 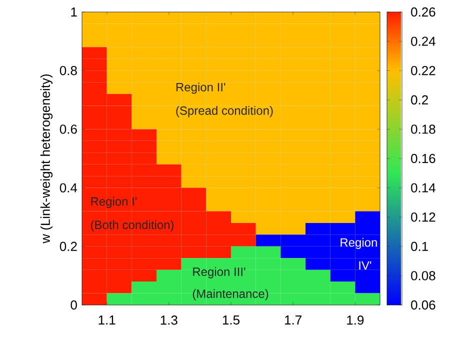 What do you see at coordinates (355, 320) in the screenshot?
I see `x-tick-label: 1.9` at bounding box center [355, 320].